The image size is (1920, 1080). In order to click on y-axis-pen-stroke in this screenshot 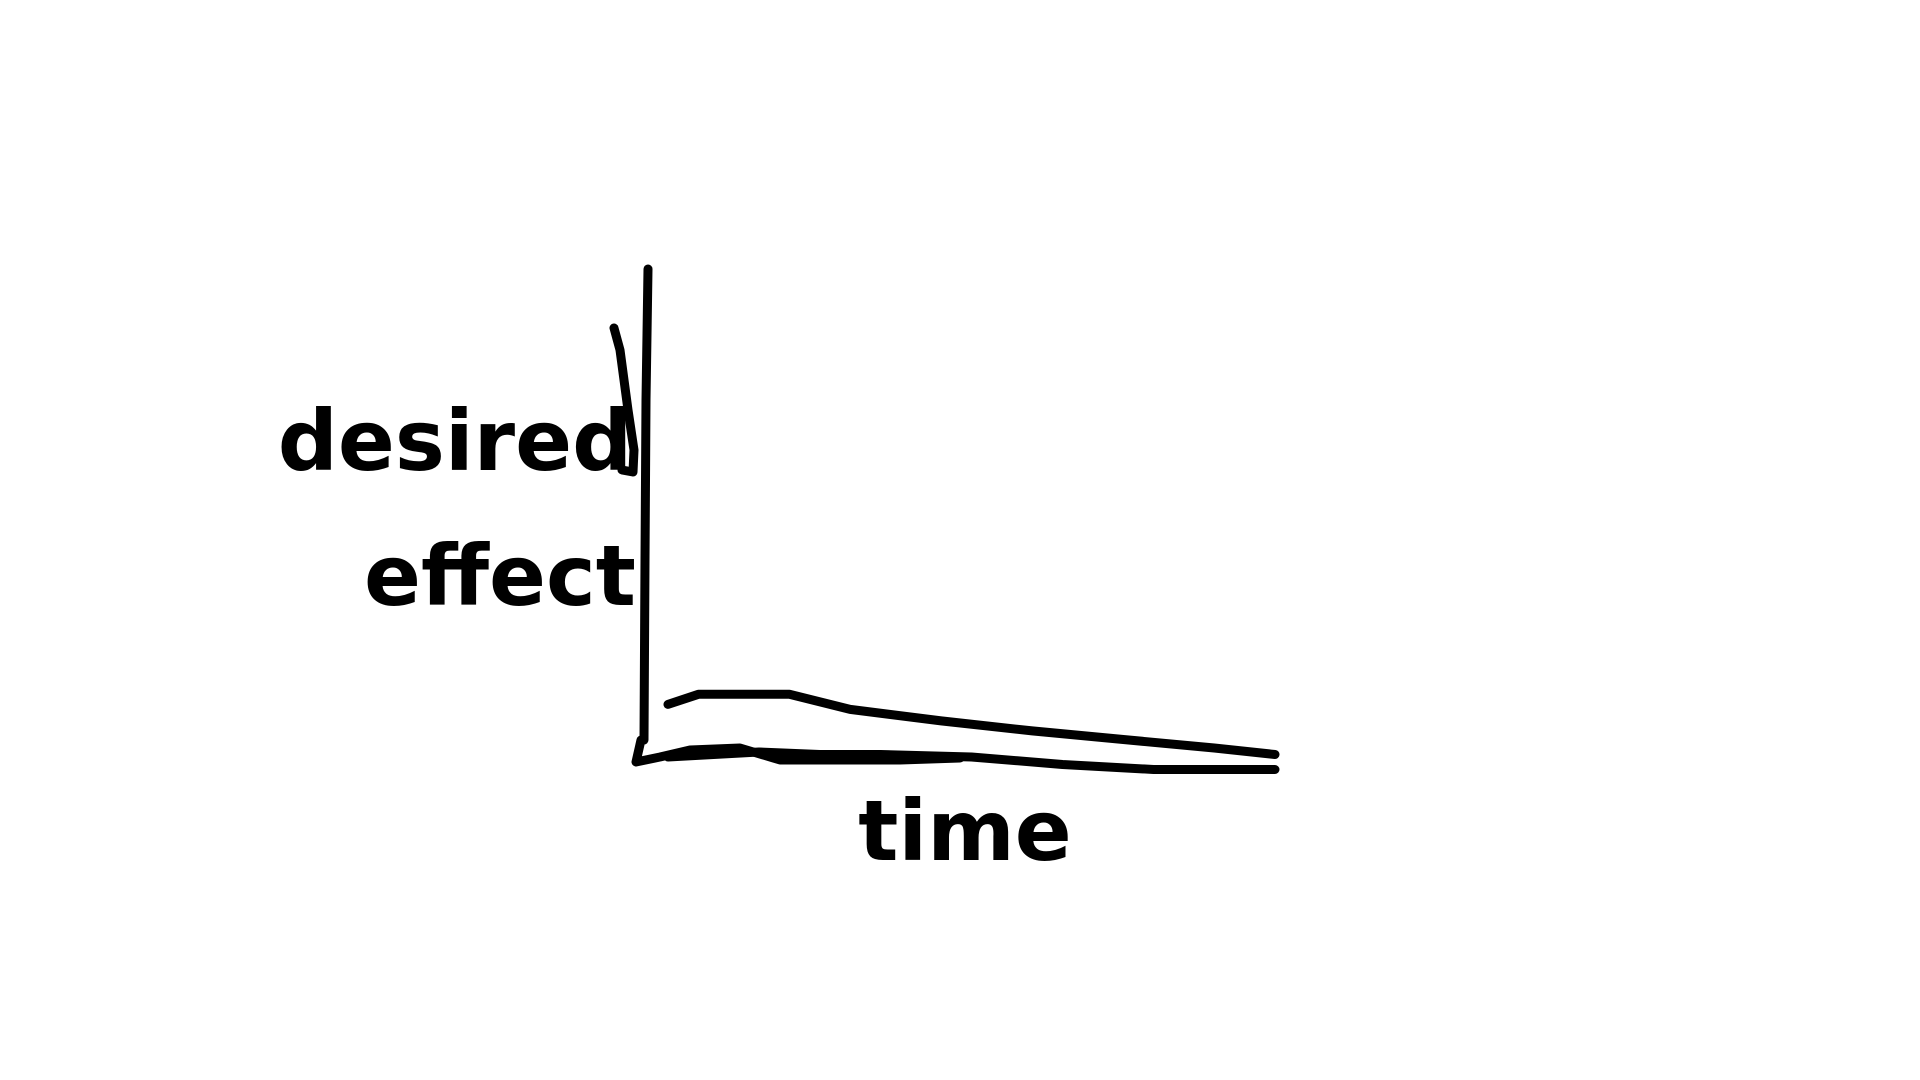, I will do `click(624, 400)`.